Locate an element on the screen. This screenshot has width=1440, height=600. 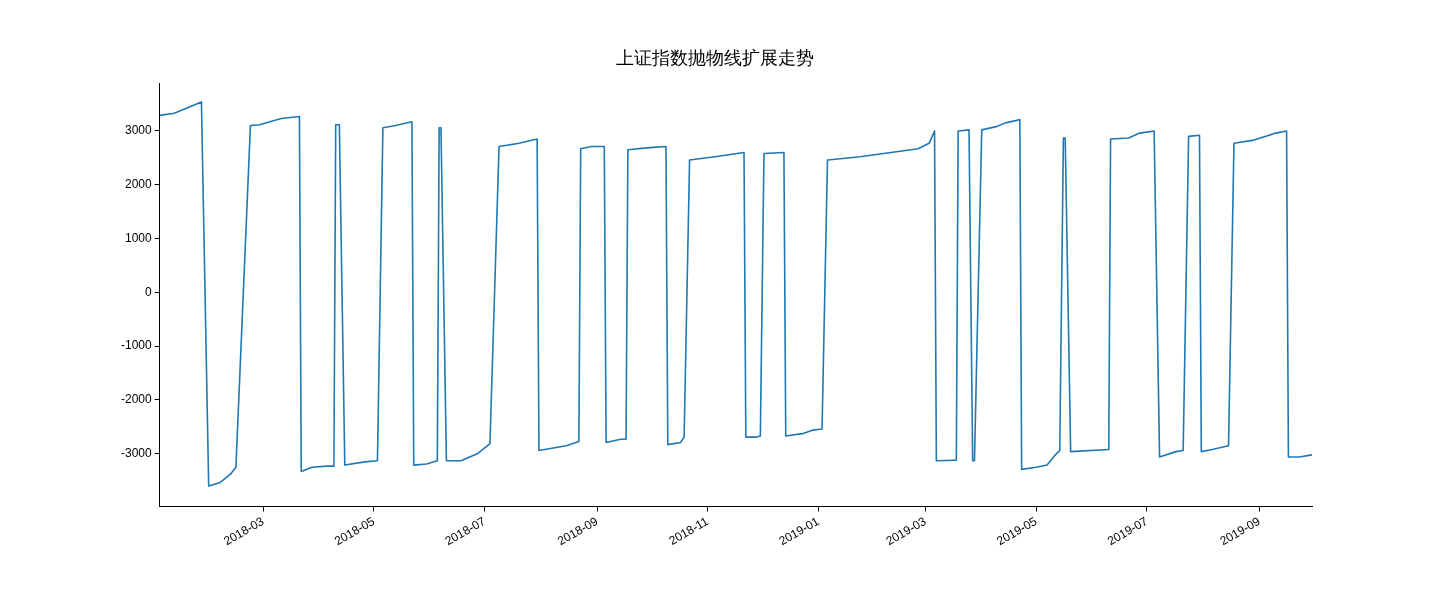
y-tick-label: 3000 is located at coordinates (138, 130).